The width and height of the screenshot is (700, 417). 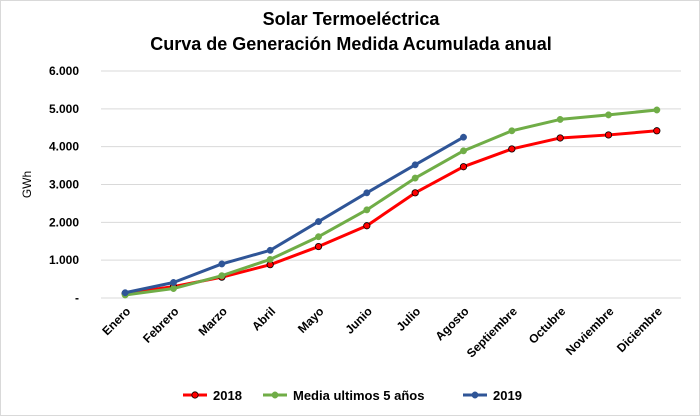 I want to click on y-tick-label: 2.000, so click(x=64, y=222).